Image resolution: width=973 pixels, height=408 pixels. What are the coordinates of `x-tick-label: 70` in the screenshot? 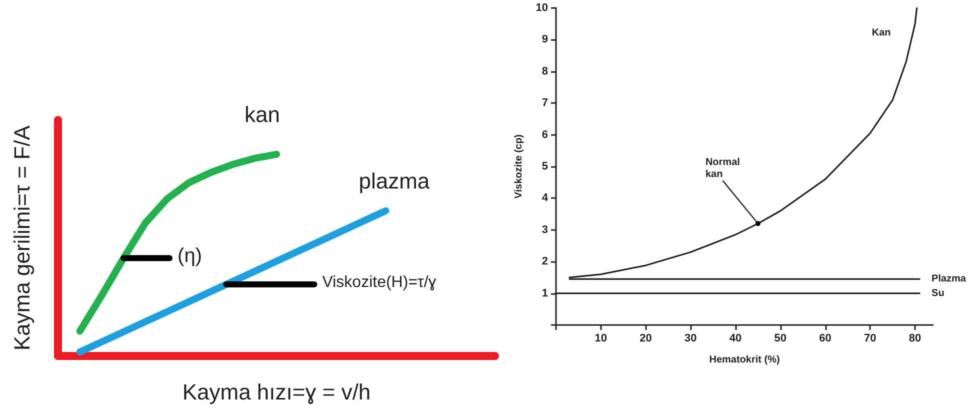 It's located at (870, 338).